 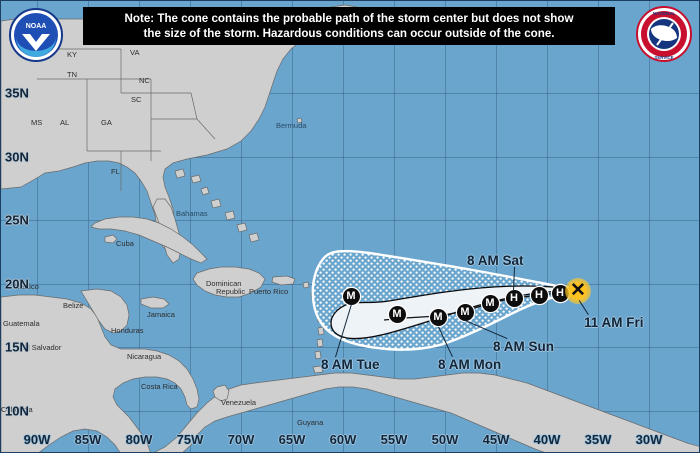 I want to click on latitude-label-25n: 25N, so click(x=17, y=220).